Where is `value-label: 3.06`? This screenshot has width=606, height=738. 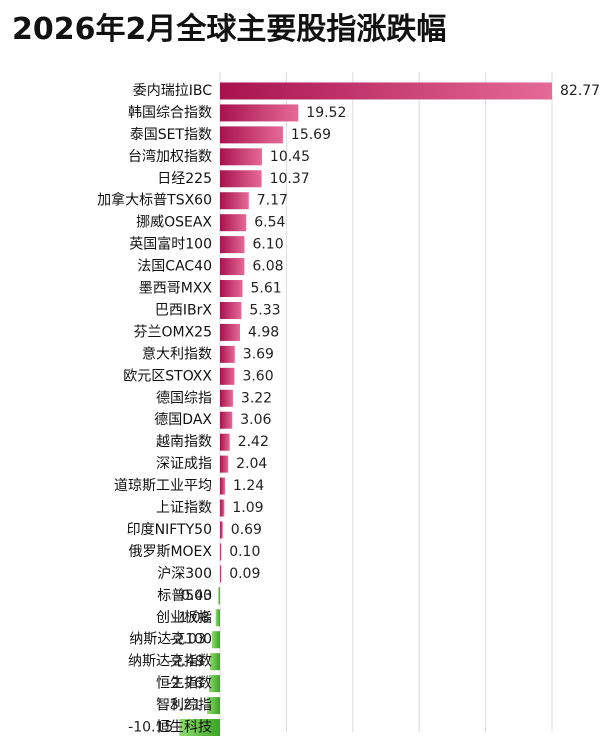
value-label: 3.06 is located at coordinates (255, 420).